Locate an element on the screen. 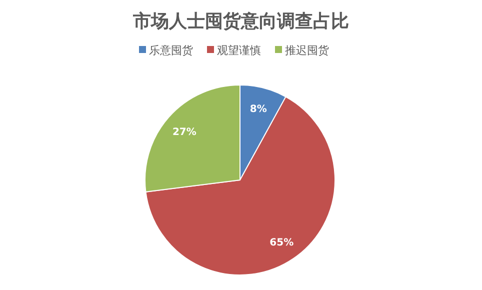 This screenshot has width=482, height=290. legend-label: 乐意囤货 is located at coordinates (171, 50).